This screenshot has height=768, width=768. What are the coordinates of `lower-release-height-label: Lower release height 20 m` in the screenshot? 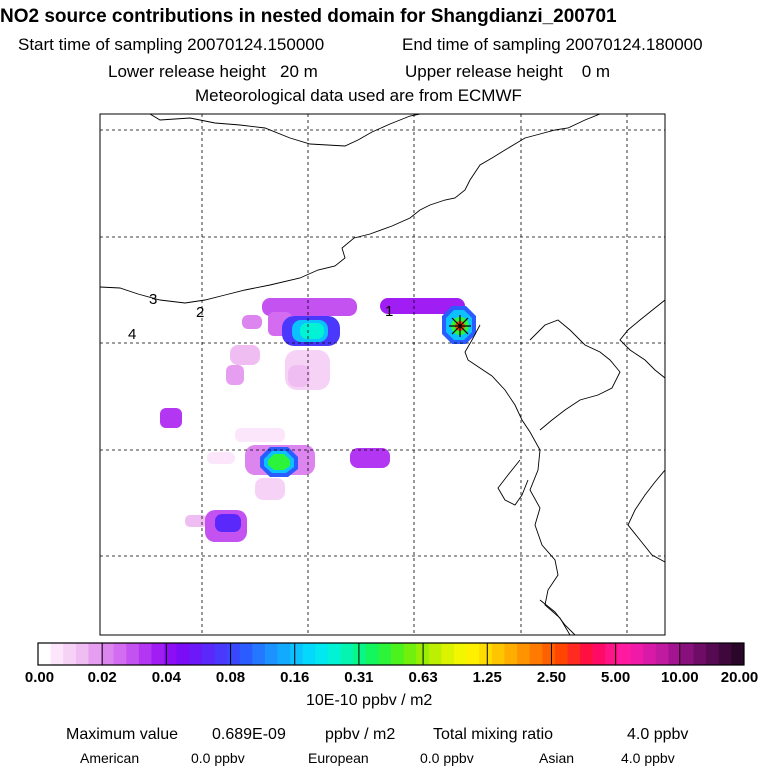 It's located at (213, 71).